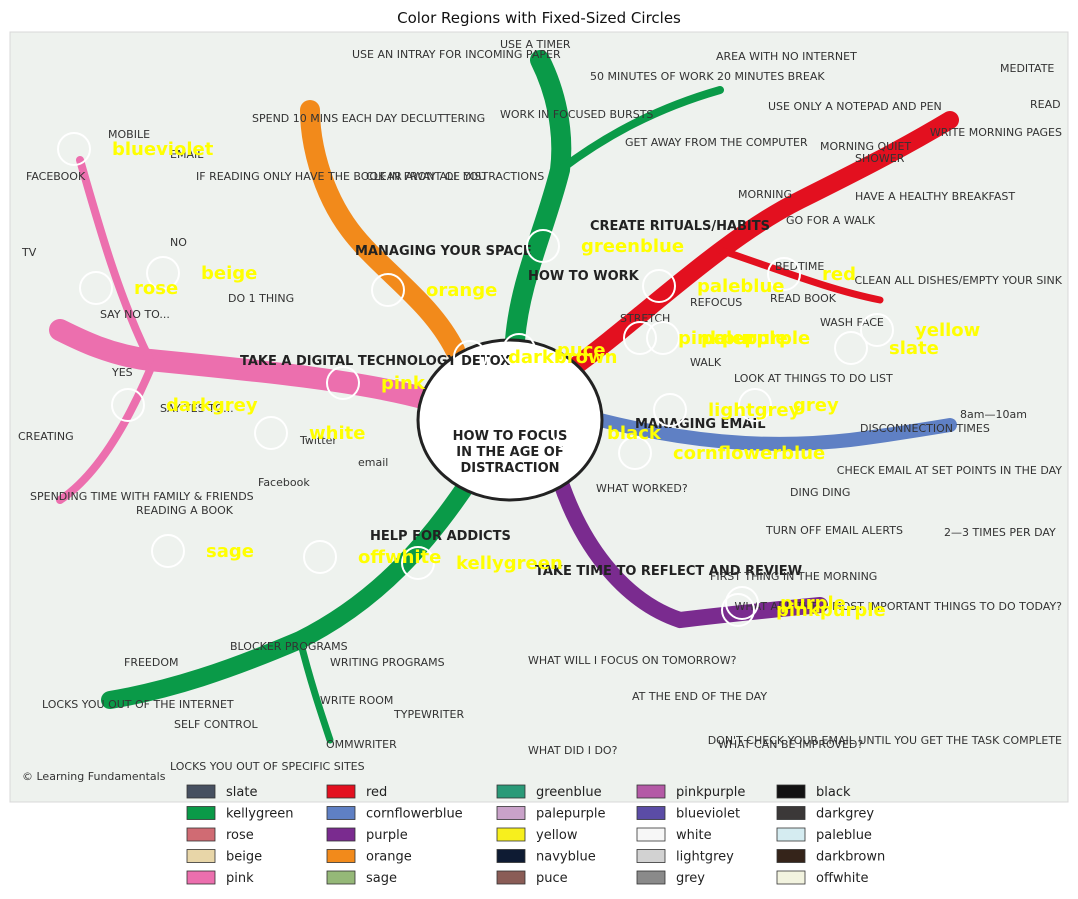 This screenshot has height=899, width=1078. I want to click on legend-swatch-black, so click(791, 791).